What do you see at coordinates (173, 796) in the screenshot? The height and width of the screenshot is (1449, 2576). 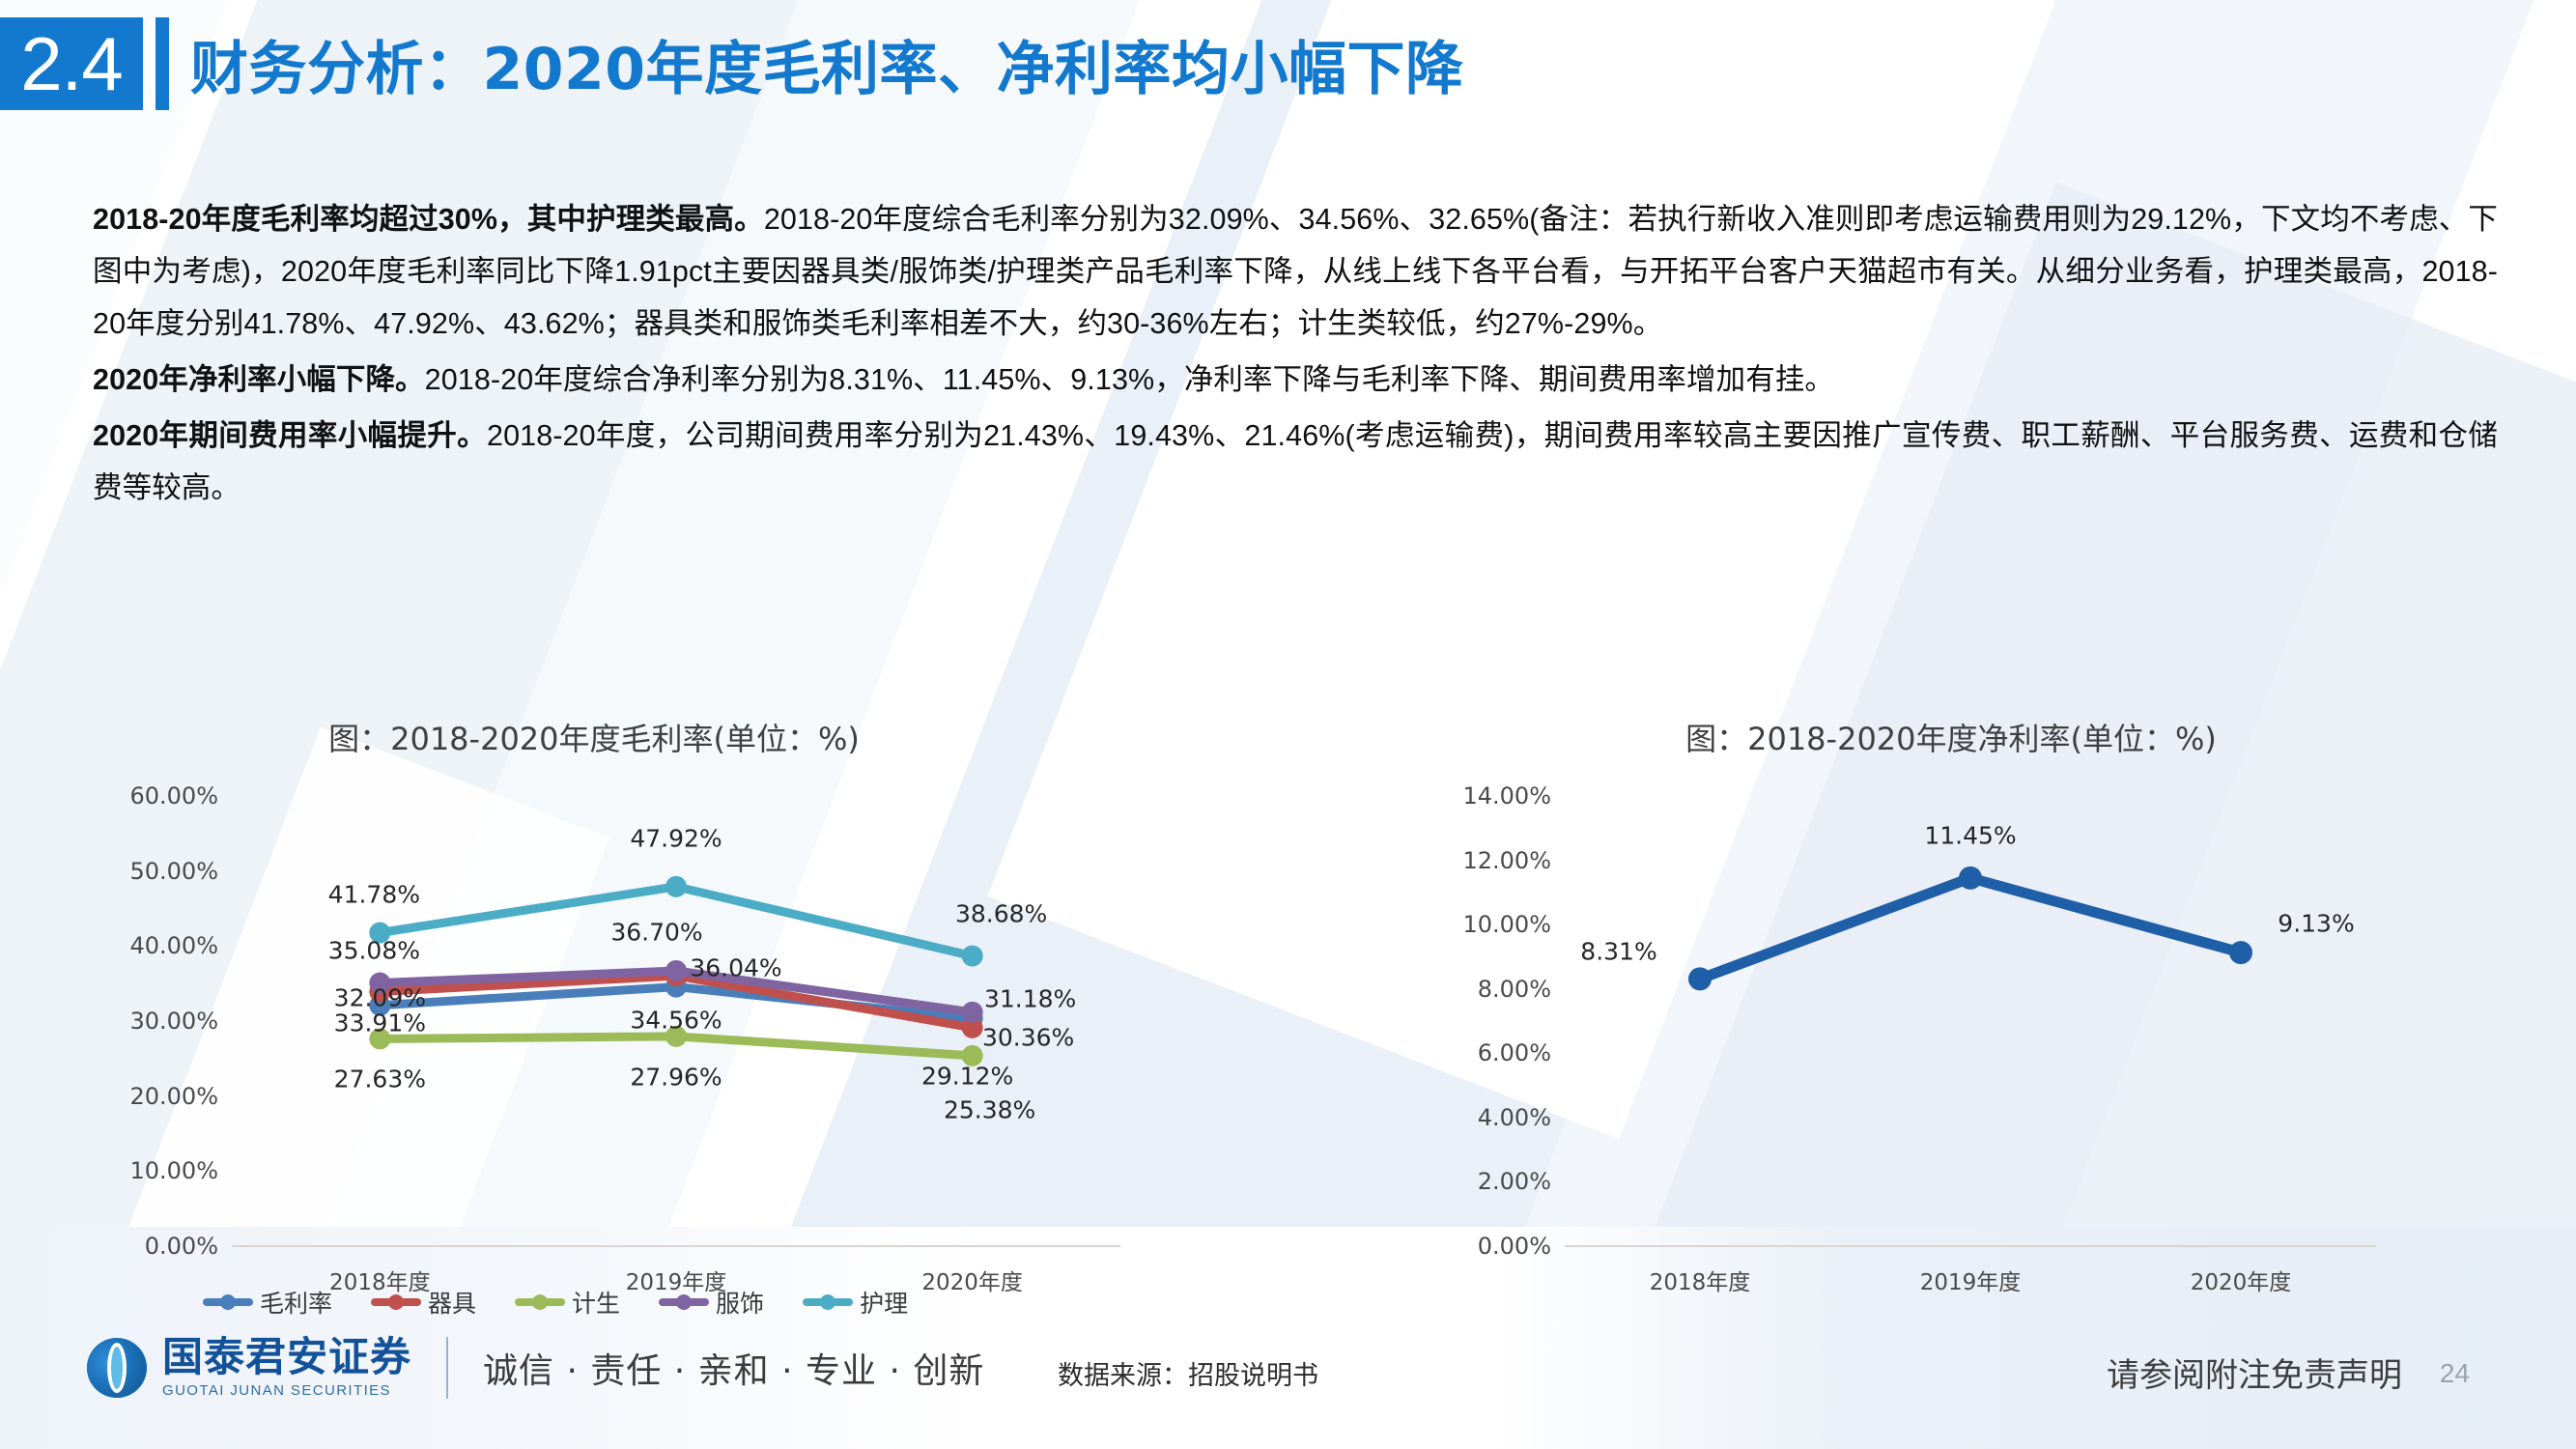 I see `y-axis-tick: 60.00%` at bounding box center [173, 796].